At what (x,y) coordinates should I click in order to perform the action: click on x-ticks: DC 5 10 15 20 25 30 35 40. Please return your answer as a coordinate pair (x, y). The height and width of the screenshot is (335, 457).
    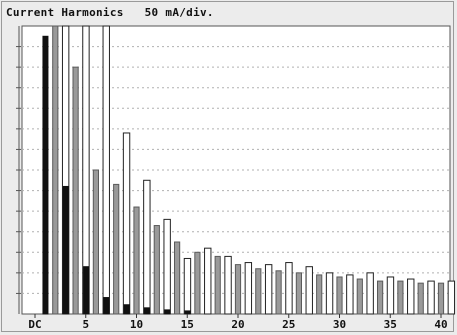
    Looking at the image, I should click on (238, 322).